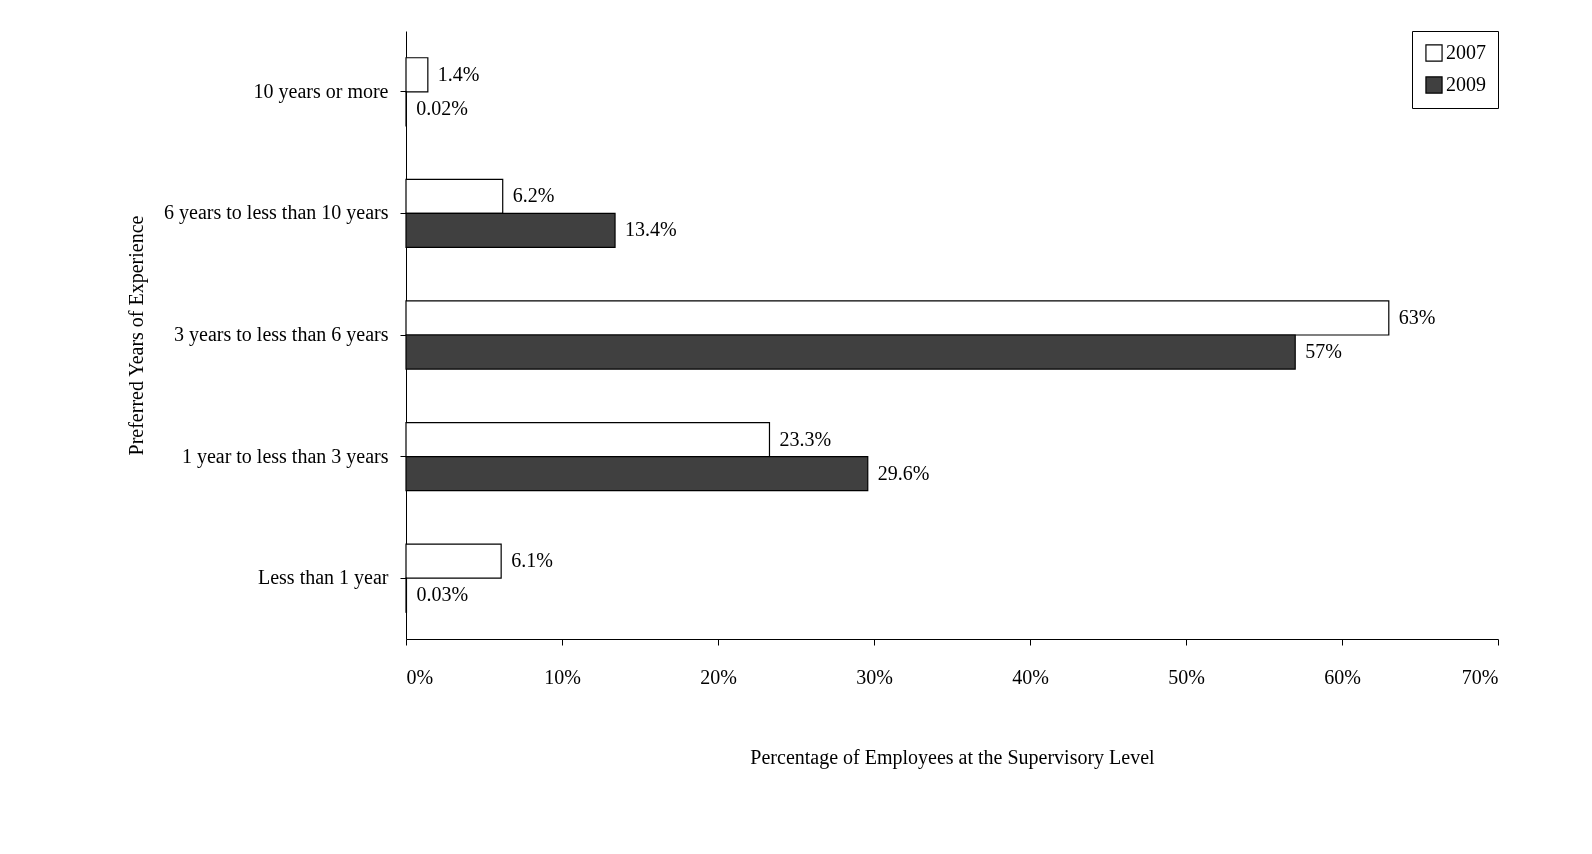 Image resolution: width=1592 pixels, height=854 pixels. I want to click on legend-label: 2007, so click(1466, 52).